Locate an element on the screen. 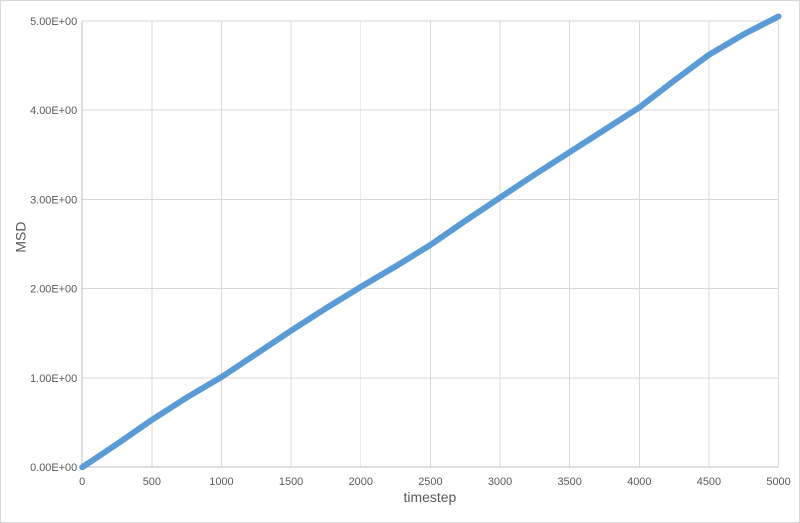  y-tick-label: 2.00E+00 is located at coordinates (53, 290).